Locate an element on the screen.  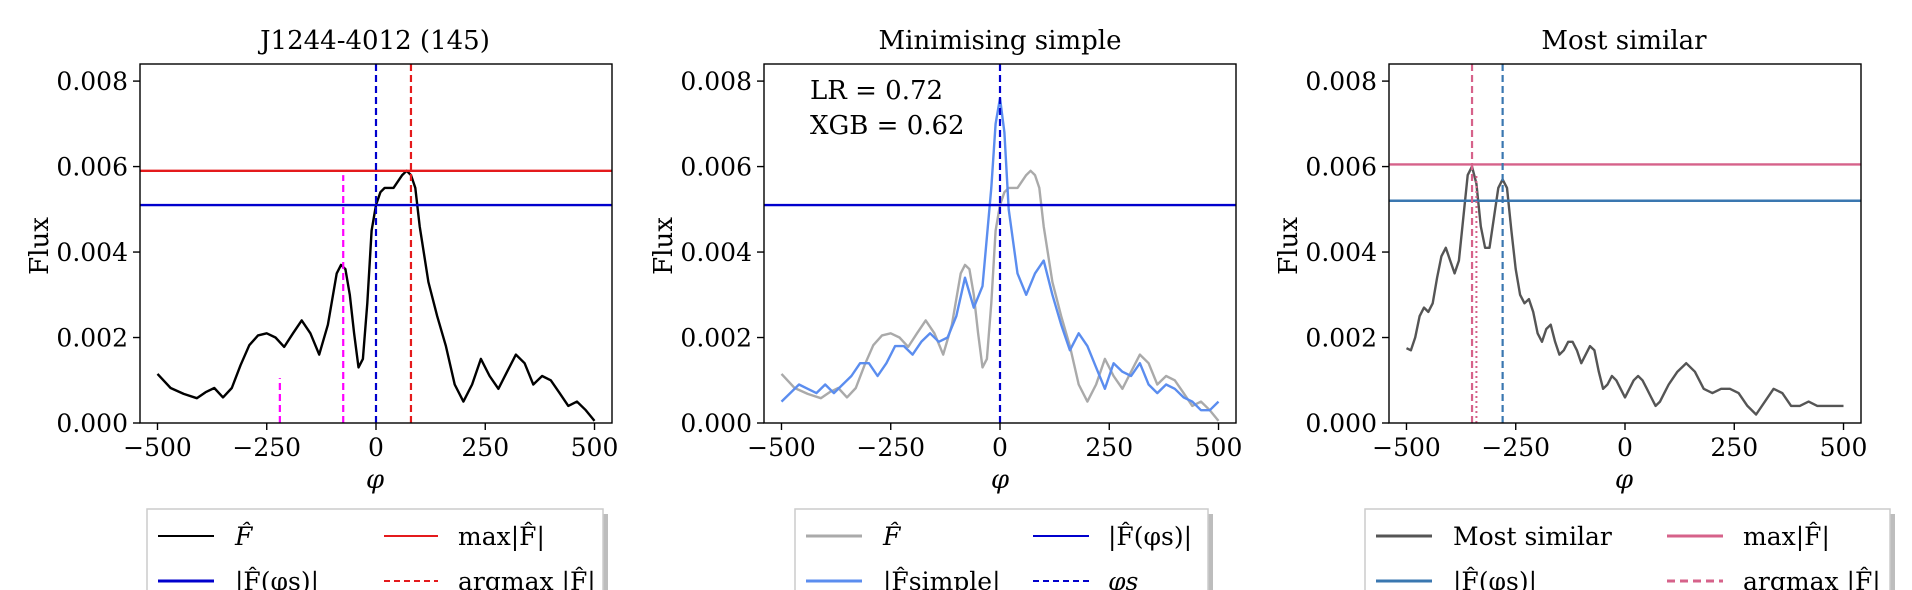
p1-xtick-label-0: −500 is located at coordinates (157, 447).